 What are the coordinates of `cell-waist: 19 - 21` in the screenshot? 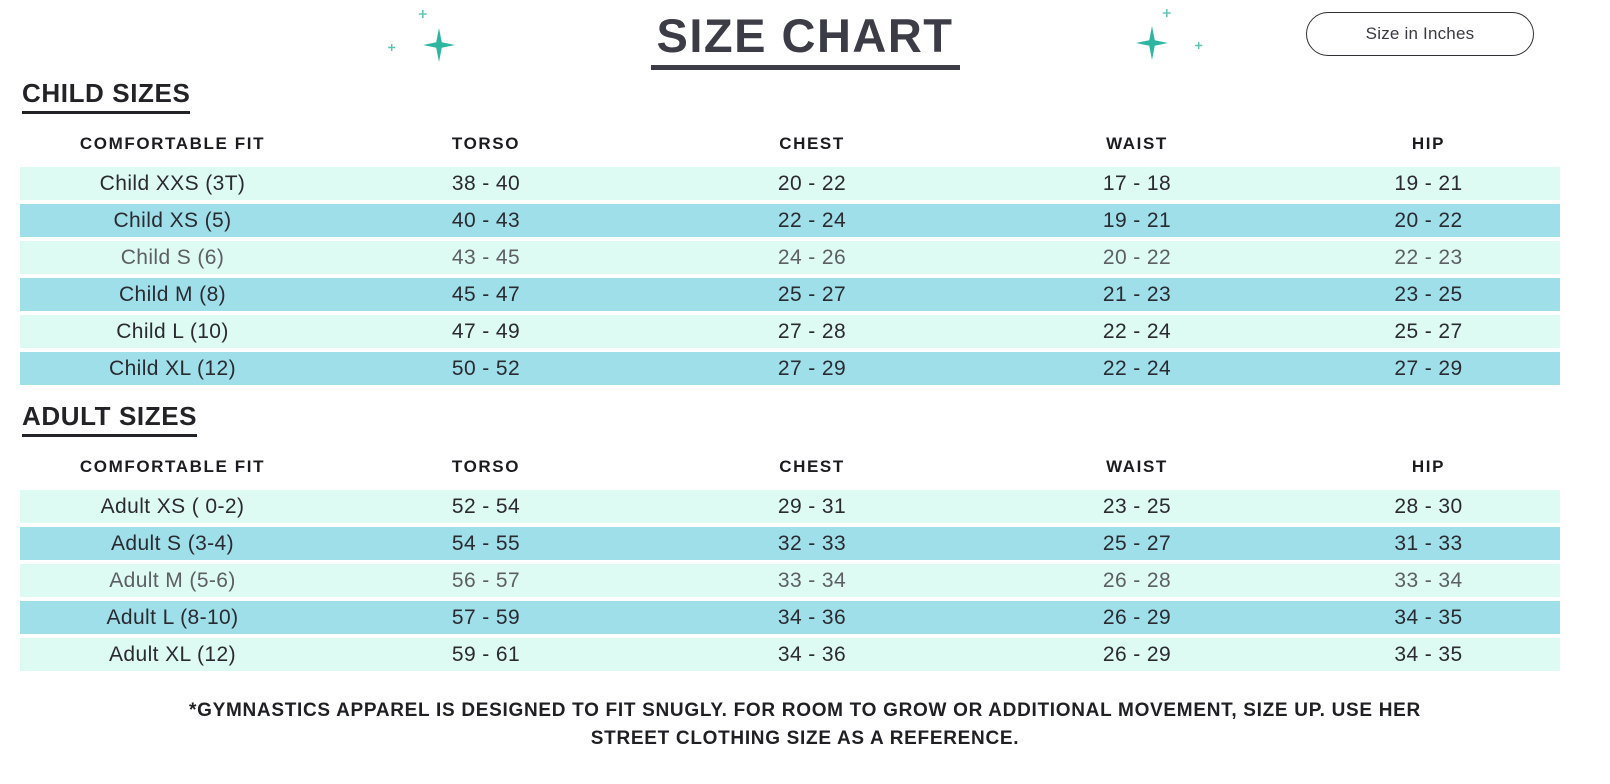 It's located at (1137, 220).